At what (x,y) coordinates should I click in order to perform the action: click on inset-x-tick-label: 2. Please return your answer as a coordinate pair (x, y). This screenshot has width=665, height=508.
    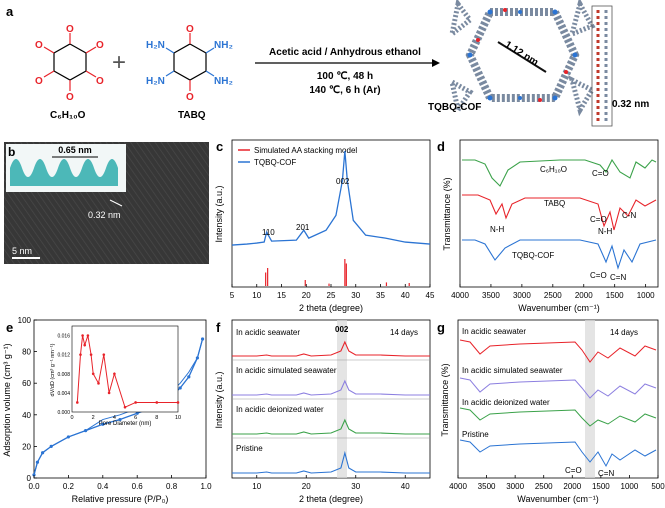
    Looking at the image, I should click on (93, 418).